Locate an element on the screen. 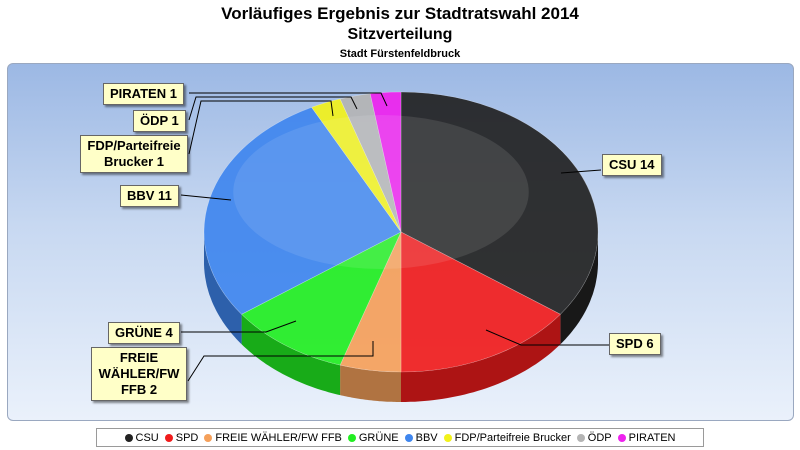  legend-label: SPD is located at coordinates (187, 437).